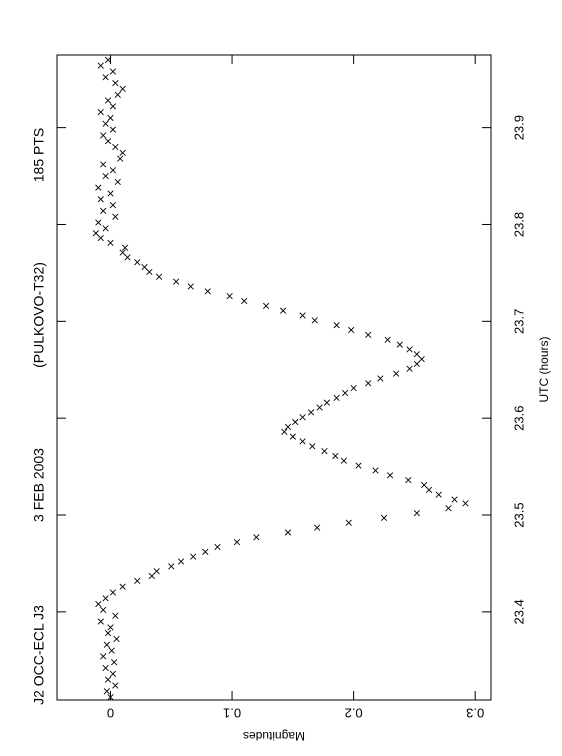 The image size is (562, 756). I want to click on chart-title: 3 FEB 2003, so click(39, 485).